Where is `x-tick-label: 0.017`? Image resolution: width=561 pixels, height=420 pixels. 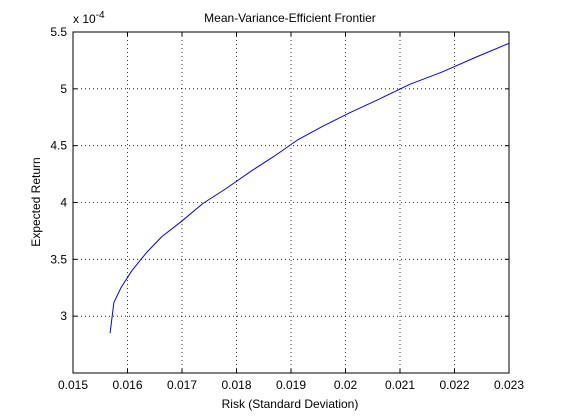 x-tick-label: 0.017 is located at coordinates (182, 385).